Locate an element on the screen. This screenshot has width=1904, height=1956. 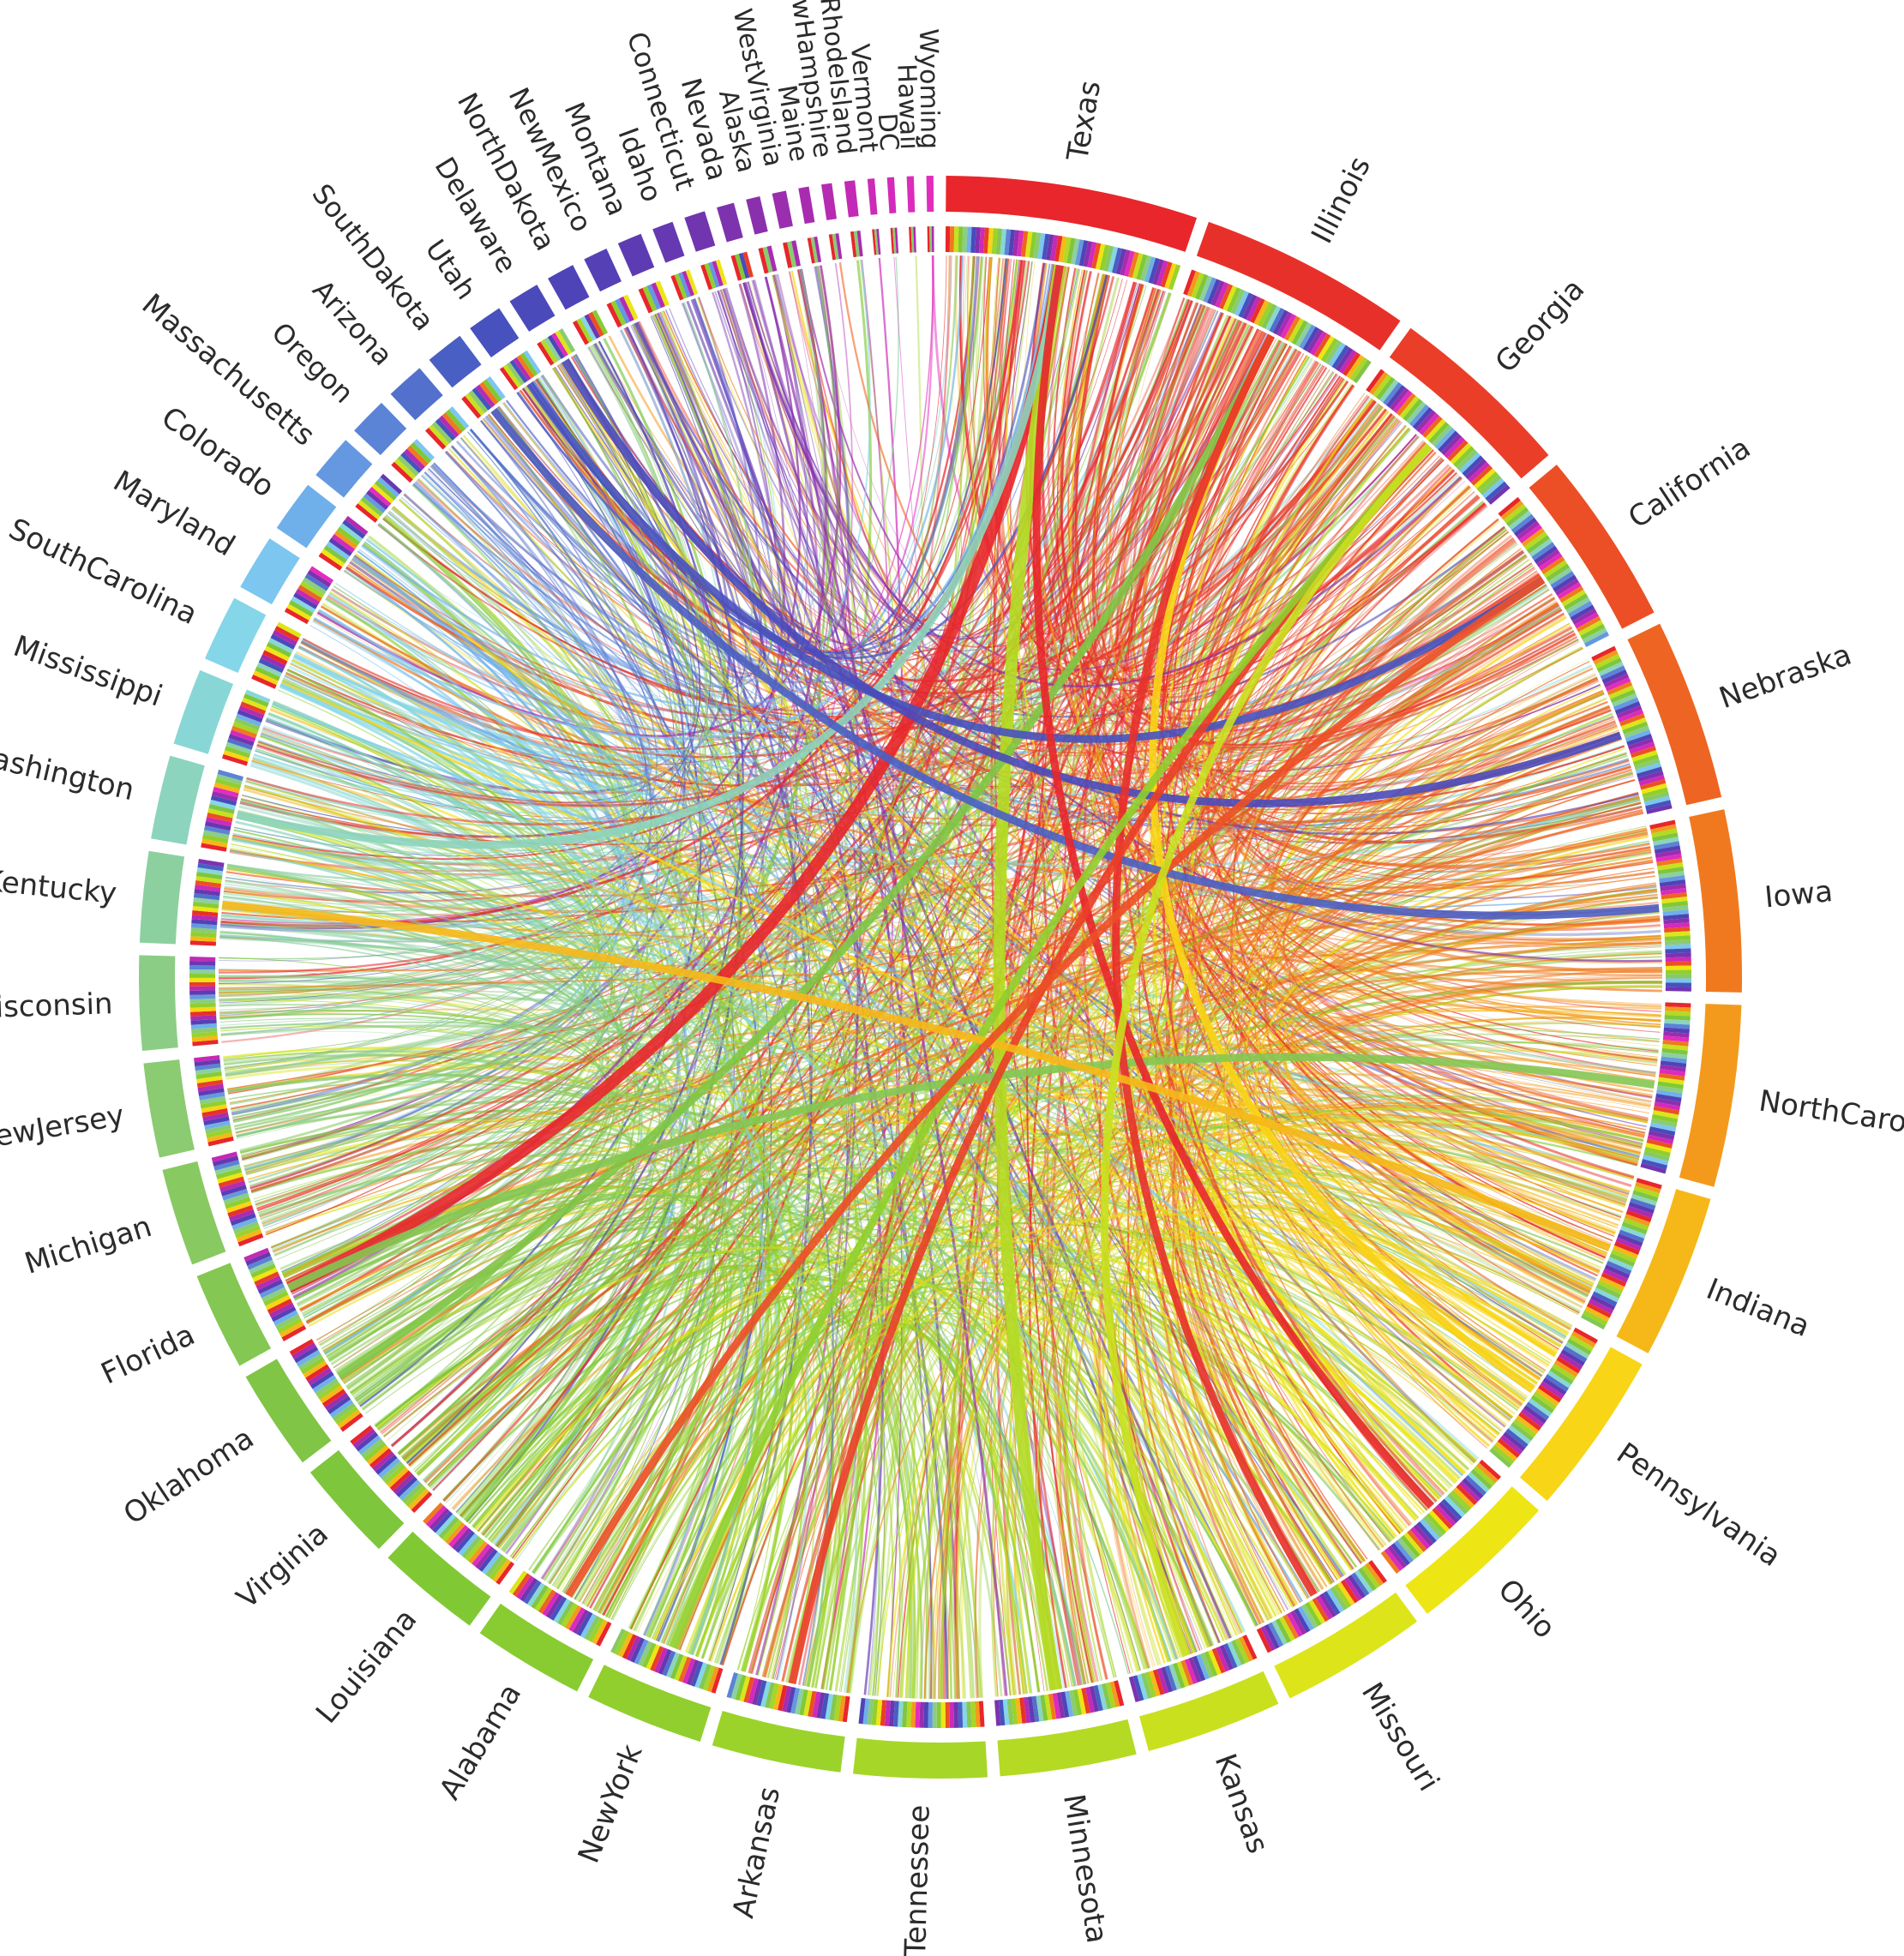
chord-link-highlight is located at coordinates (1029, 977).